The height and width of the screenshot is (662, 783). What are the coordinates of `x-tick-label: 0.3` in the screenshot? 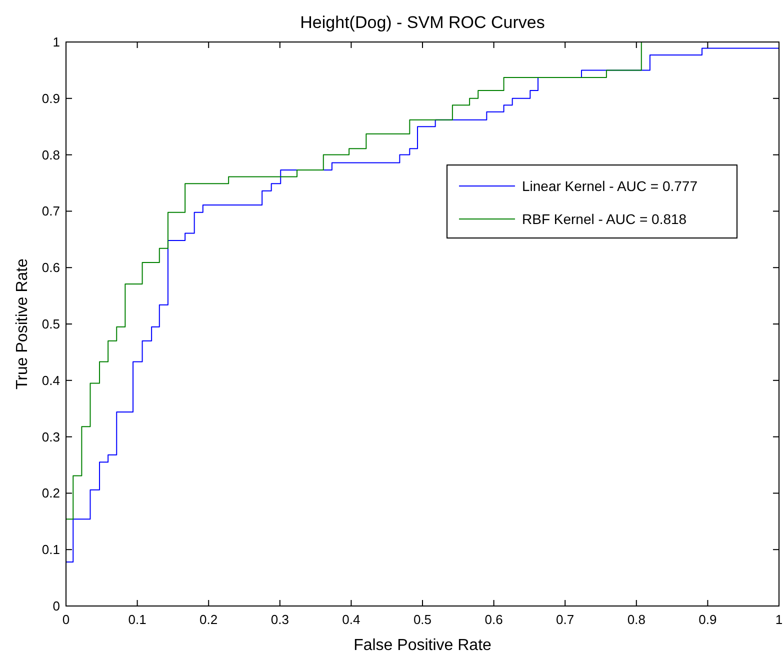 It's located at (279, 619).